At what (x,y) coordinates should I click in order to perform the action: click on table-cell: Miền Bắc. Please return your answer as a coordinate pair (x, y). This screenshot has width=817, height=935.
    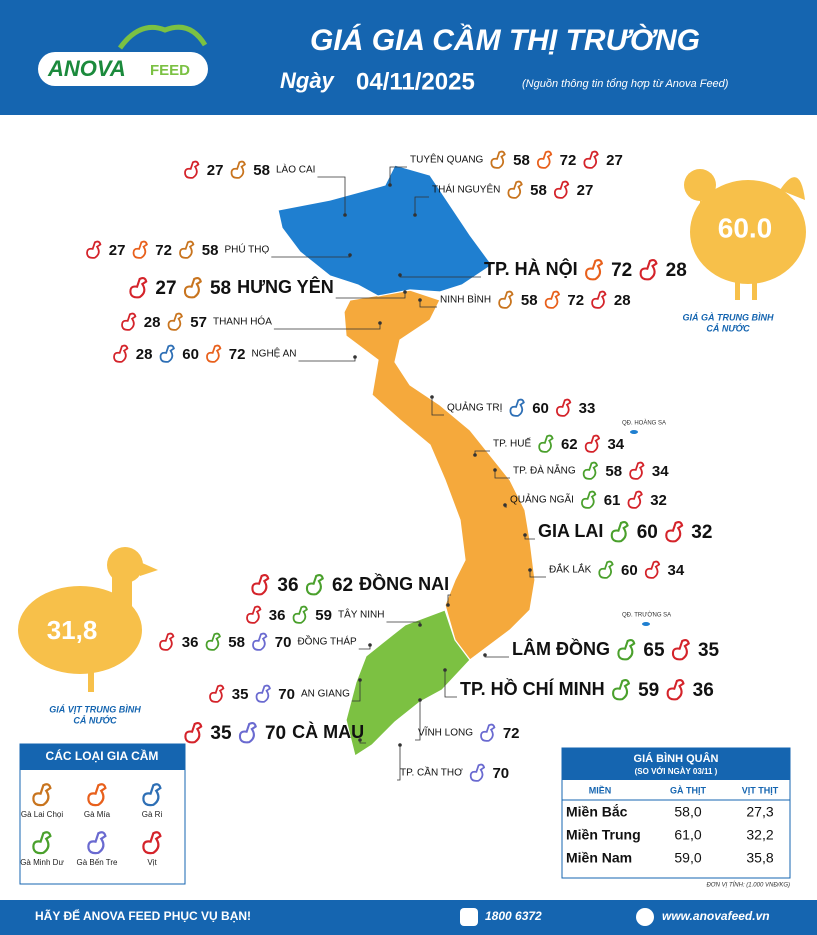
    Looking at the image, I should click on (597, 811).